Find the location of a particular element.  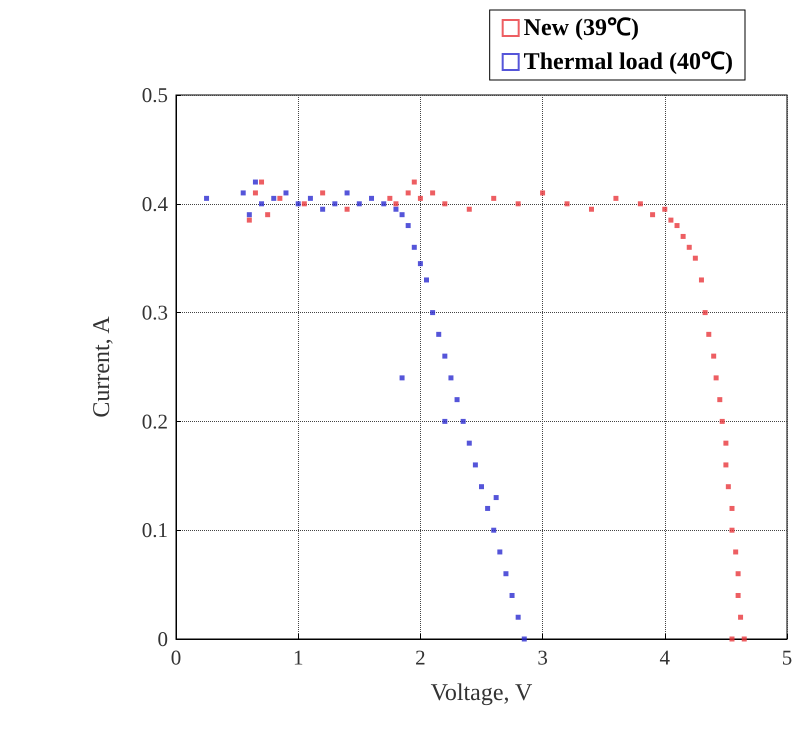

y-axis-title: Current, A is located at coordinates (102, 367).